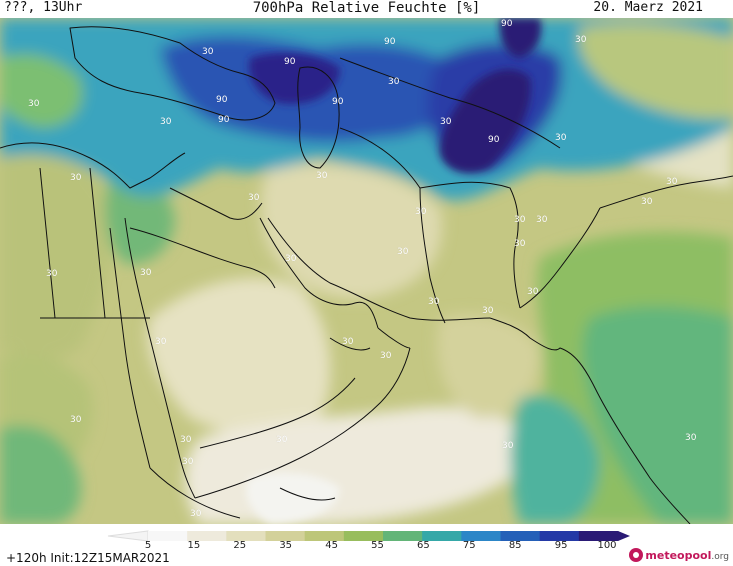  I want to click on purple-north, so click(520, 38).